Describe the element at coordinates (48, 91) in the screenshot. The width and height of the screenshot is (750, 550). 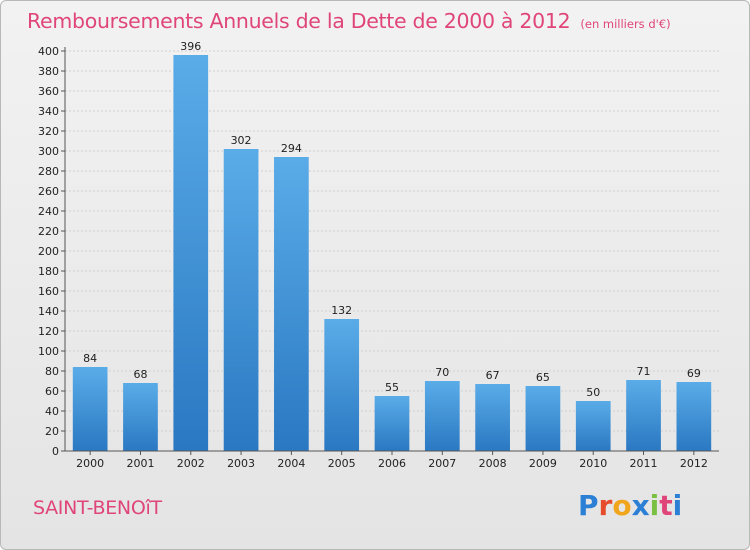
I see `y-tick-label: 360` at that location.